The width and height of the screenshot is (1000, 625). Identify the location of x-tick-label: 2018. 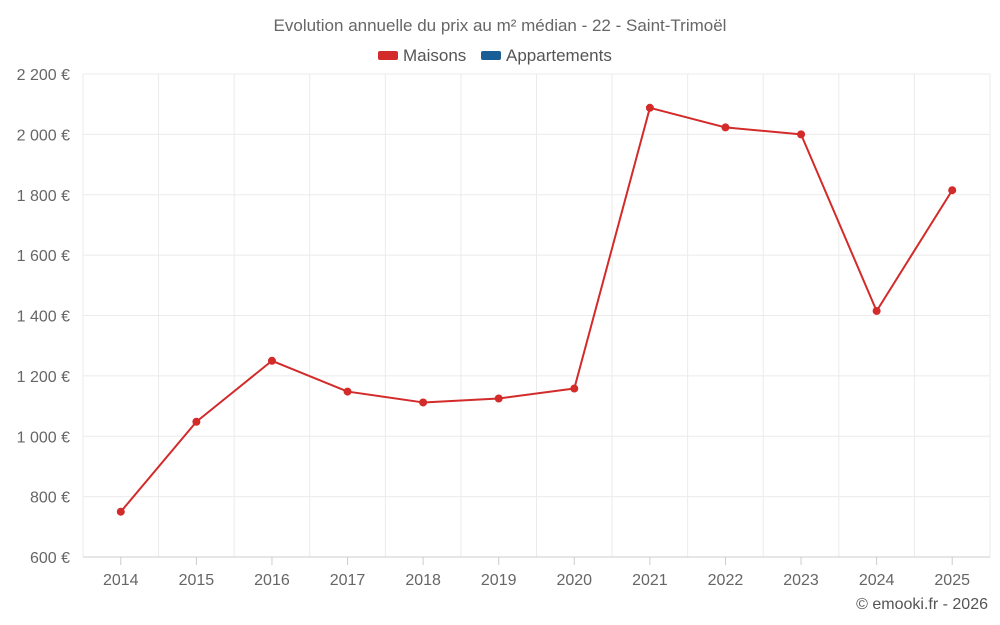
(423, 580).